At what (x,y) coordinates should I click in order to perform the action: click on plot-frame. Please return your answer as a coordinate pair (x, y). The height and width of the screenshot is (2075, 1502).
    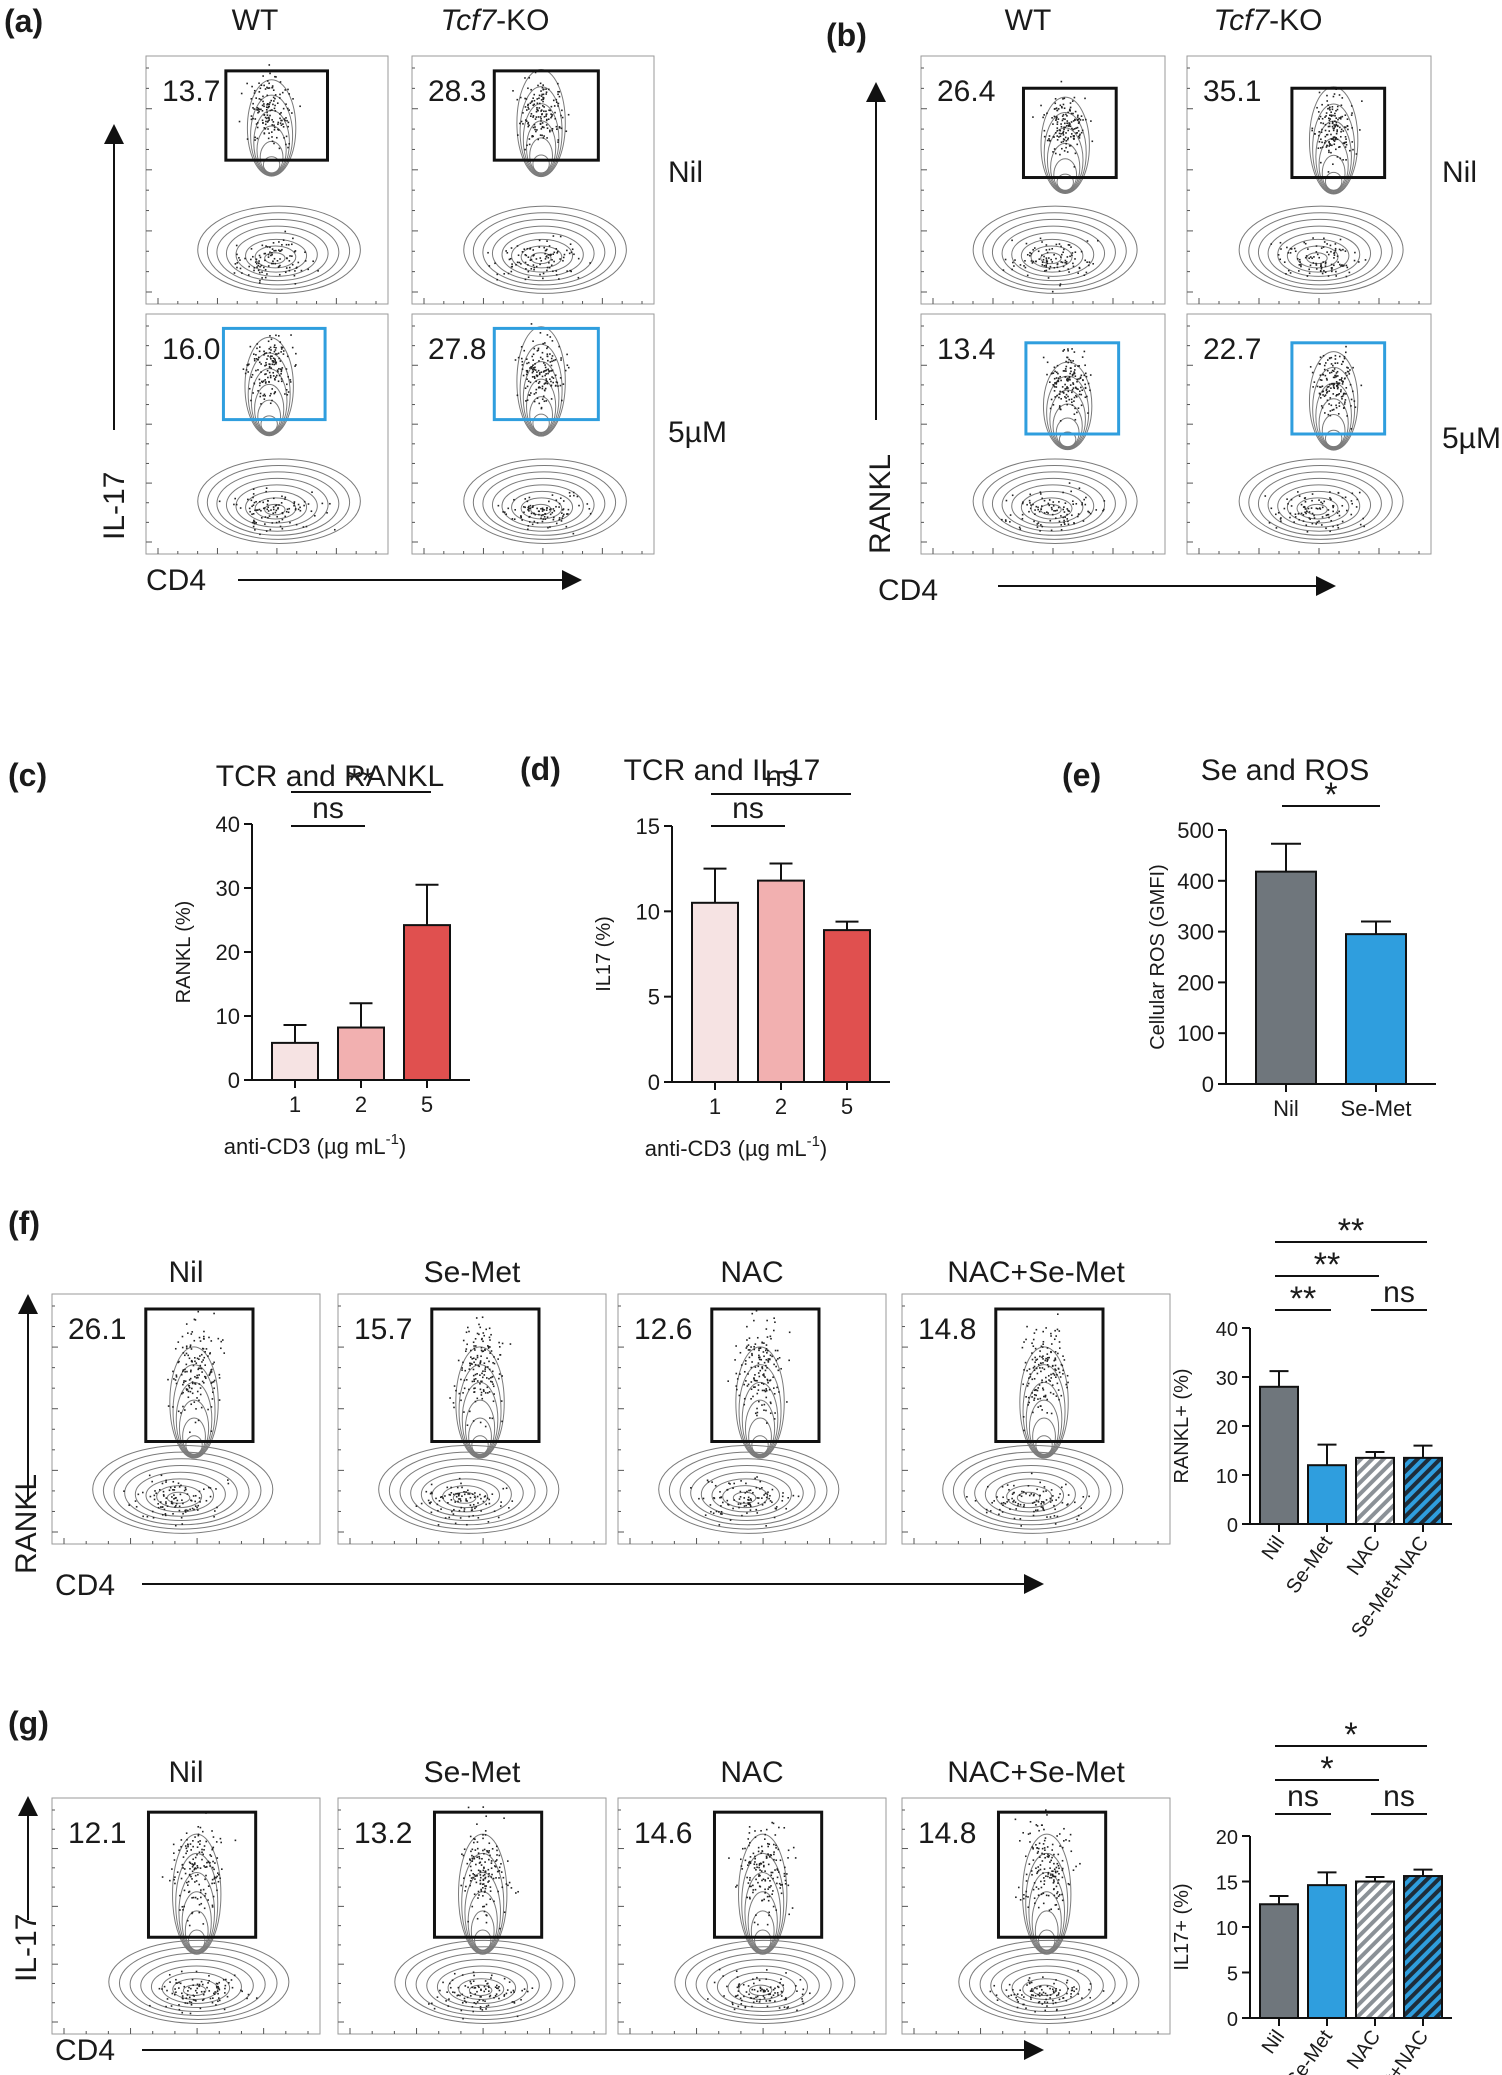
    Looking at the image, I should click on (472, 1916).